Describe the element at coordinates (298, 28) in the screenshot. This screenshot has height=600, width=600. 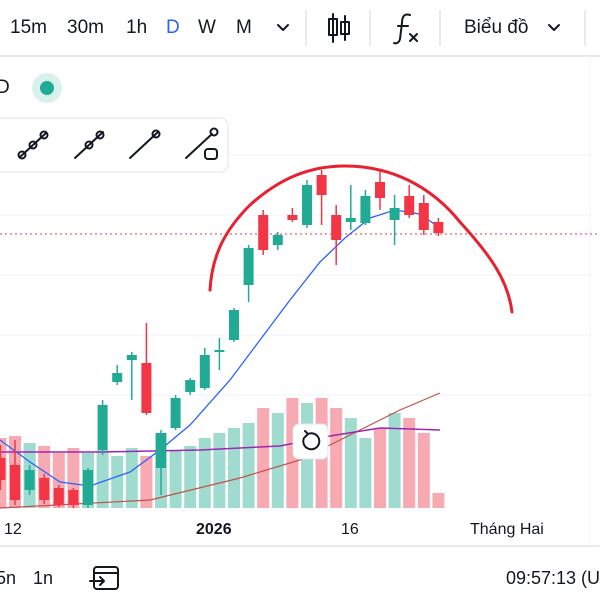
I see `toolbar: 15m 30m 1h D W M Biểu đồ` at that location.